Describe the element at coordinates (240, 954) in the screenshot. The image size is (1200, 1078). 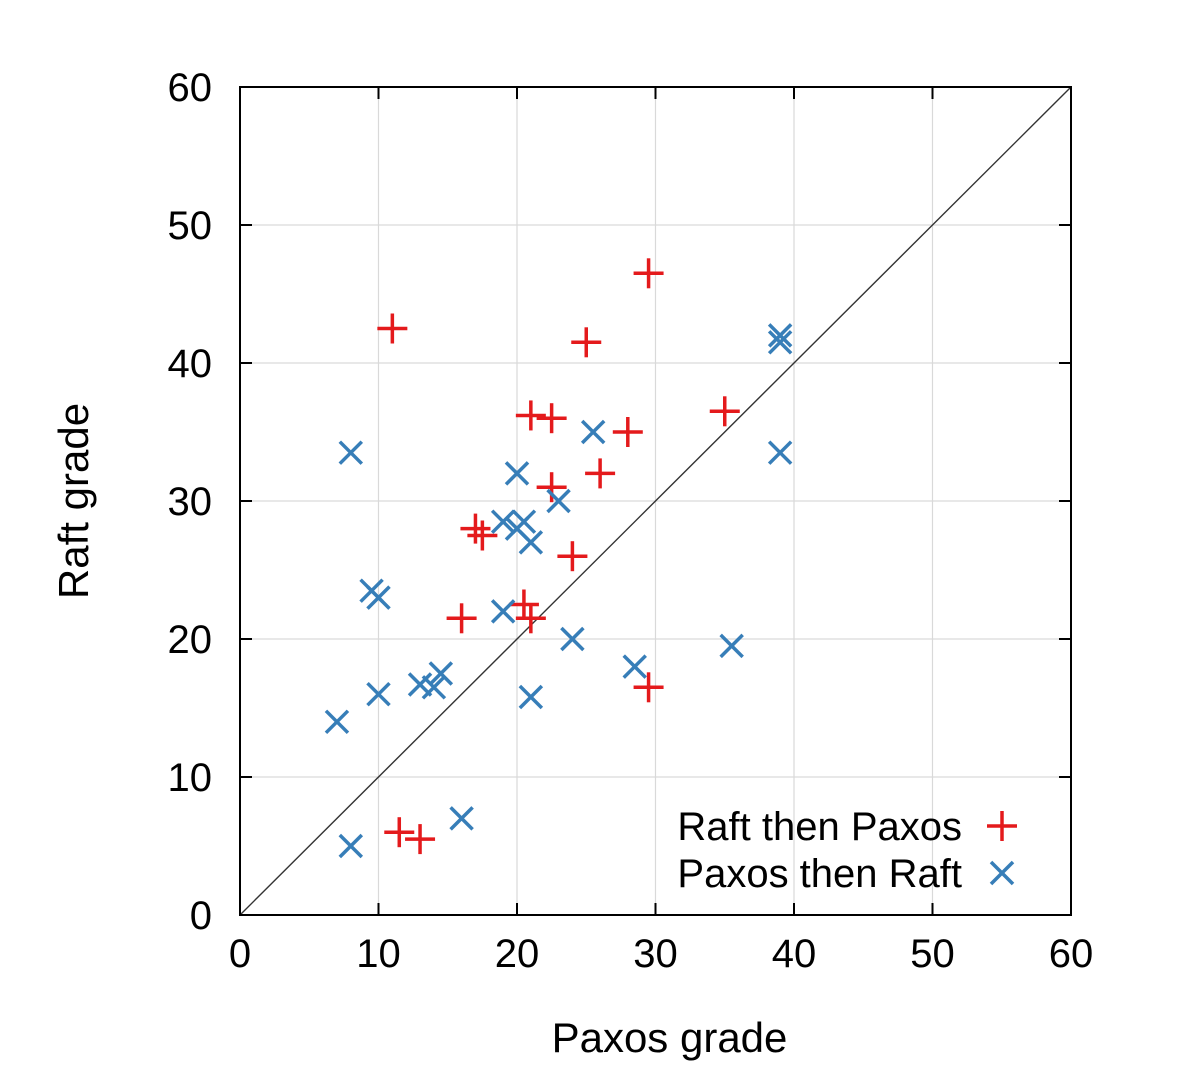
I see `x-tick-label: 0` at that location.